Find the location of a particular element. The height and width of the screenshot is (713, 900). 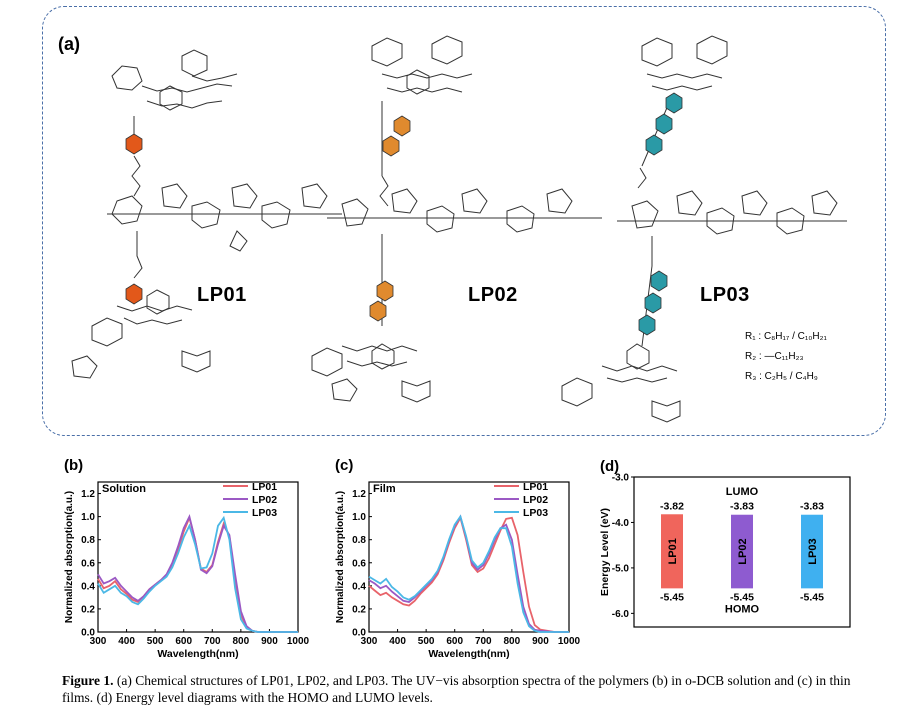

label-lp03: LP03 is located at coordinates (725, 295).